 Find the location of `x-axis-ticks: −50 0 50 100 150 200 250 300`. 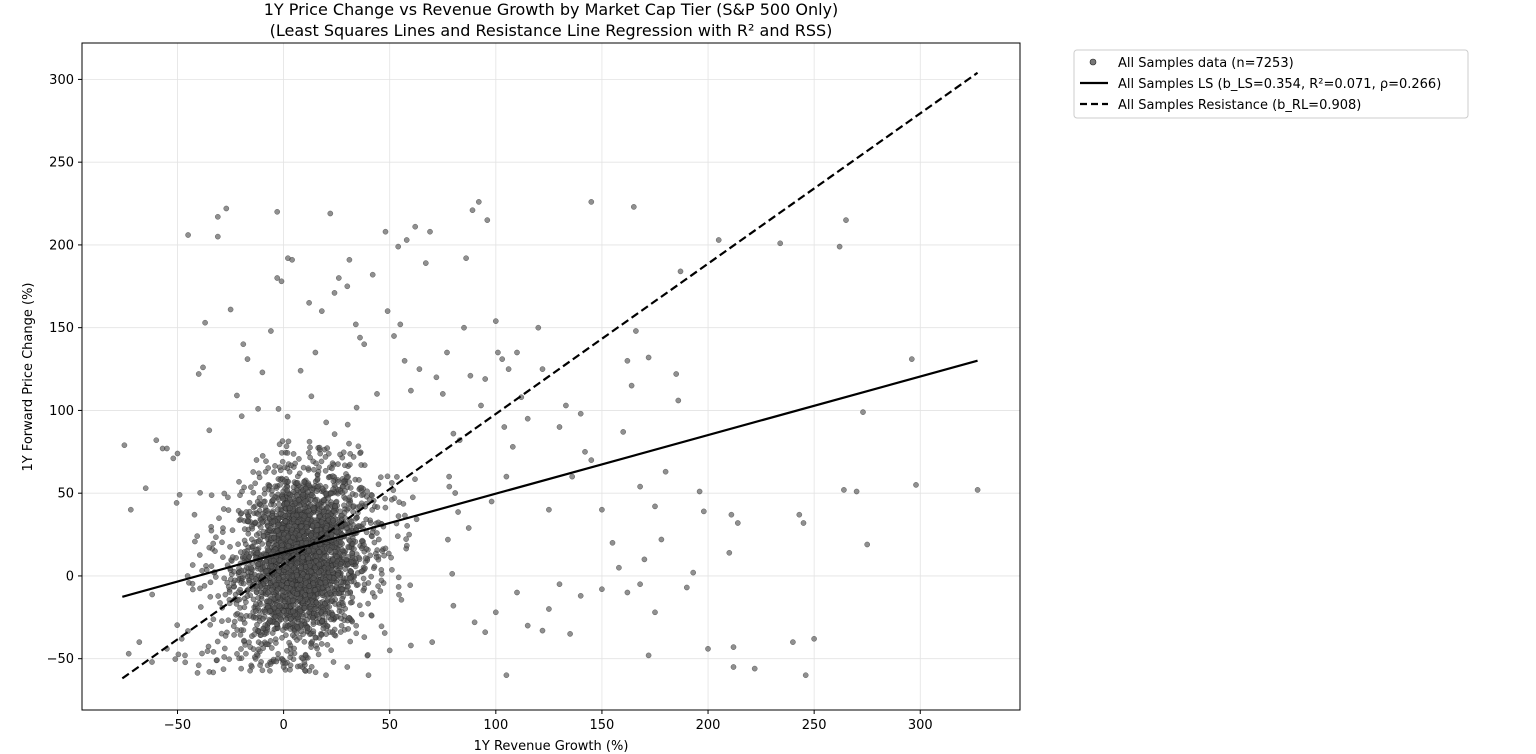

x-axis-ticks: −50 0 50 100 150 200 250 300 is located at coordinates (548, 721).